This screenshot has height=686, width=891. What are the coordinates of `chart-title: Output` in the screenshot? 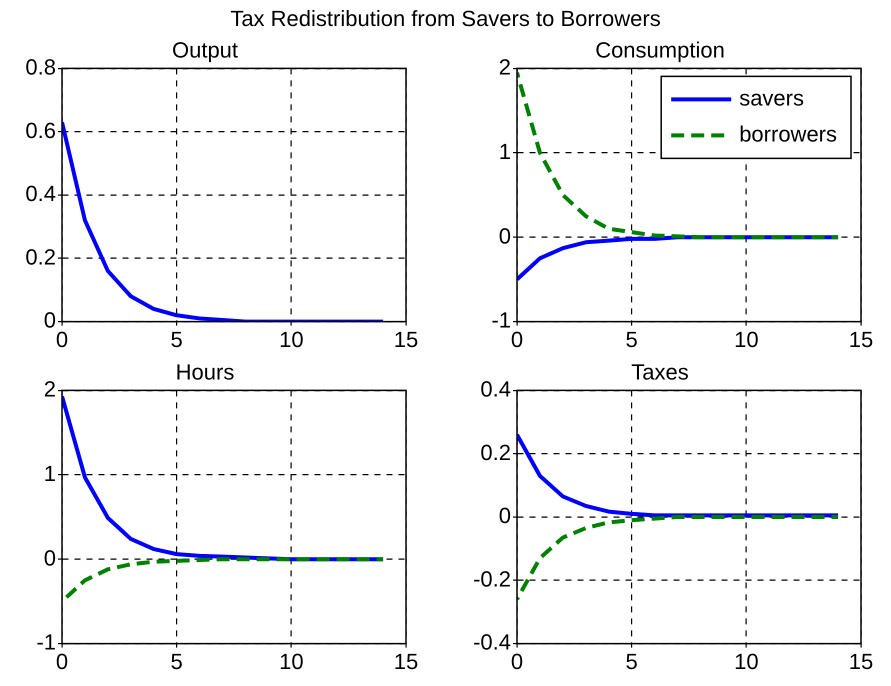 It's located at (205, 49).